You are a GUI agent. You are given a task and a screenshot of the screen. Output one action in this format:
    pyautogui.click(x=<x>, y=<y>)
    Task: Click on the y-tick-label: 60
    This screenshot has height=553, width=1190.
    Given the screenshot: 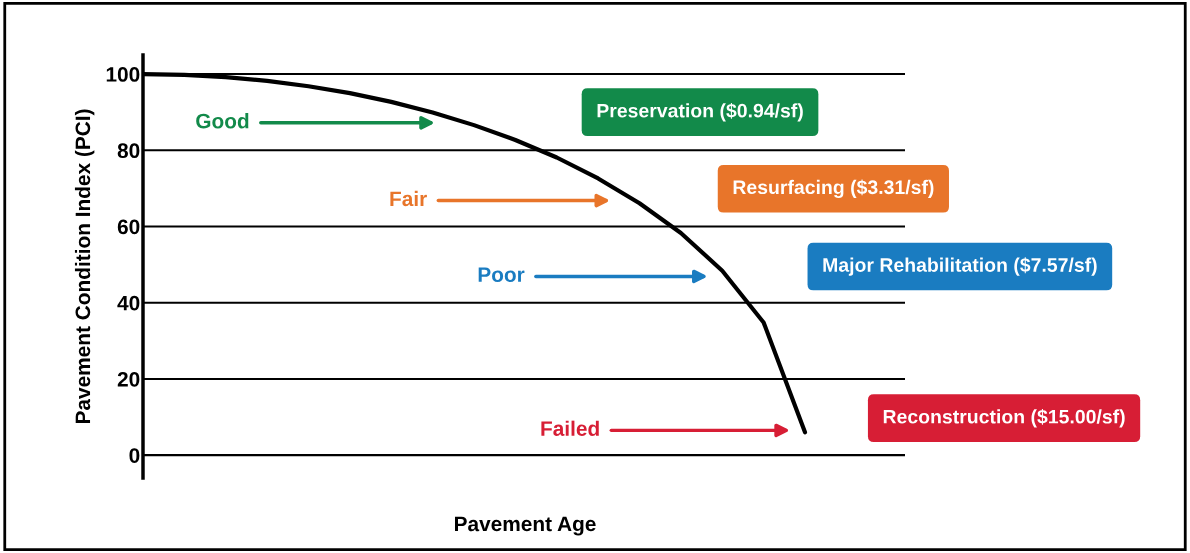 What is the action you would take?
    pyautogui.click(x=128, y=227)
    